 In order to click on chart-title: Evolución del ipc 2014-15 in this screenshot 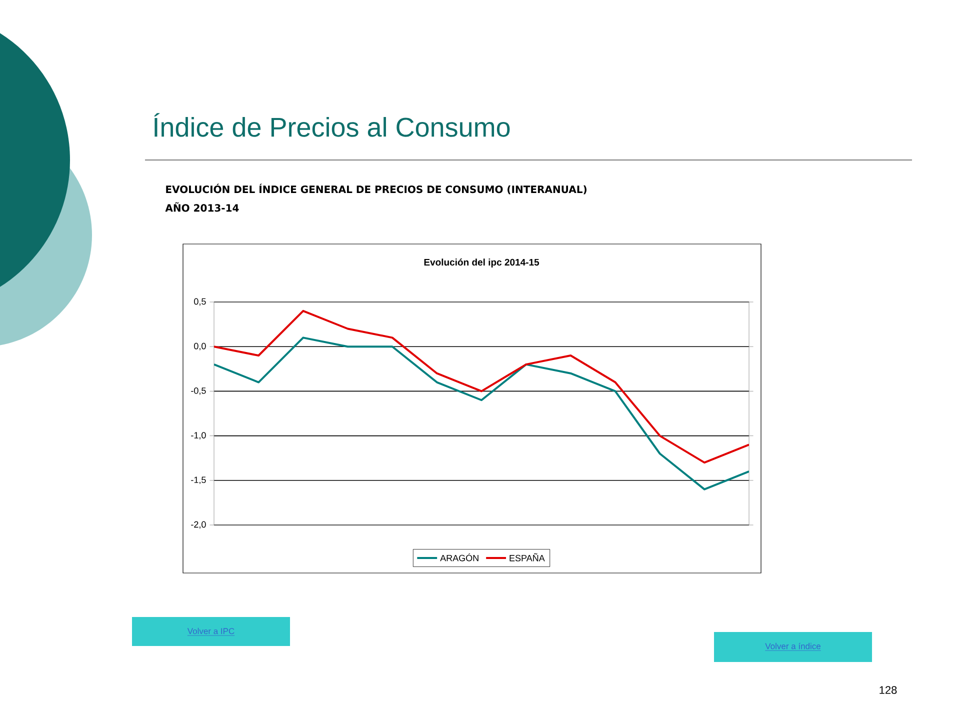, I will do `click(482, 263)`.